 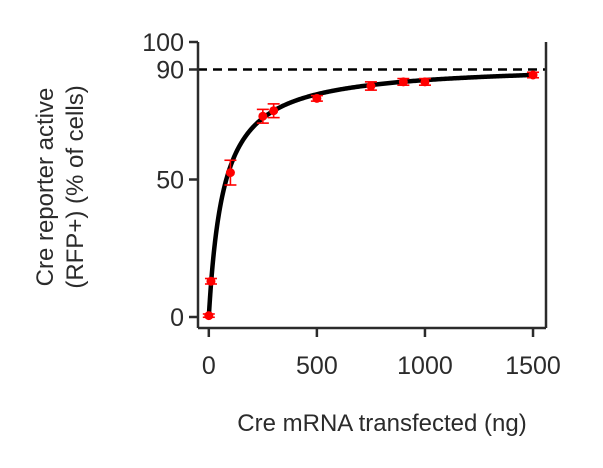 What do you see at coordinates (317, 366) in the screenshot?
I see `x-tick-label-1: 500` at bounding box center [317, 366].